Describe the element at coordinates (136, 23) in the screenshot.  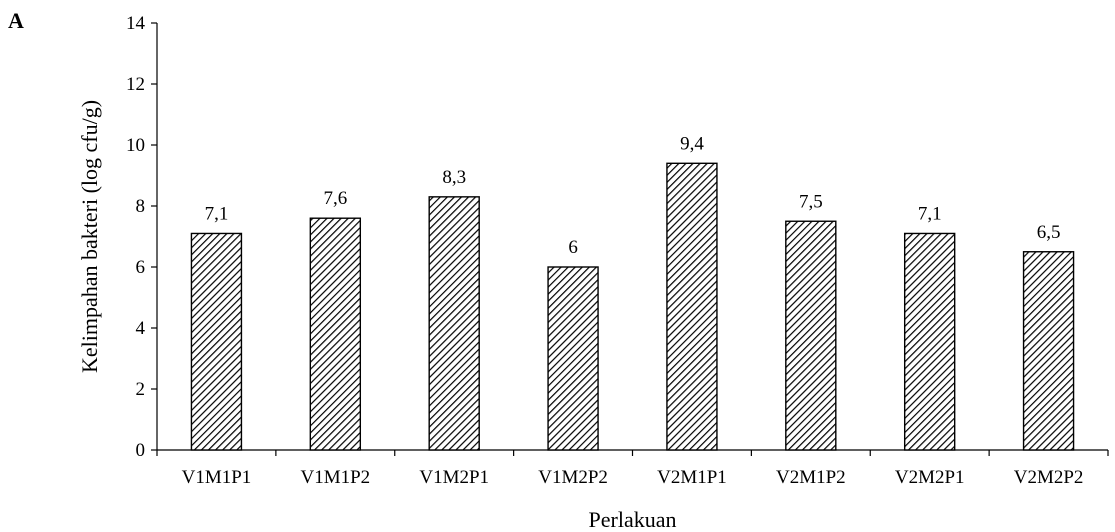
I see `y-tick-label: 14` at that location.